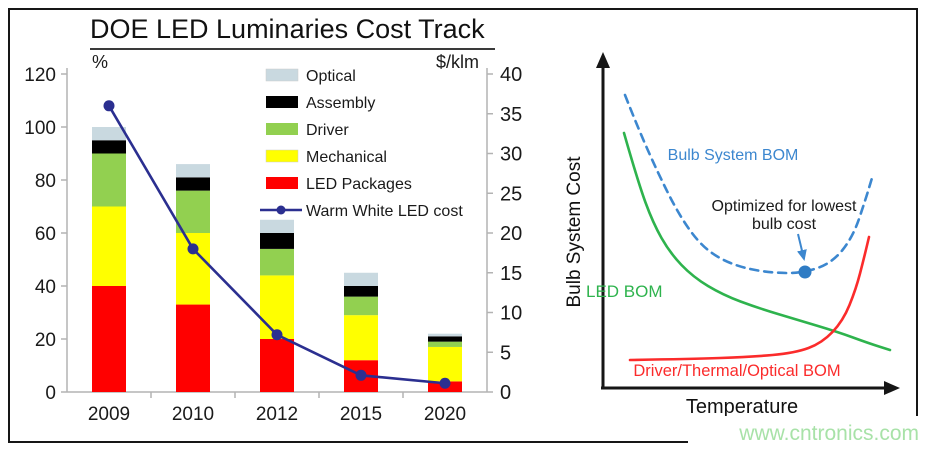 This screenshot has width=925, height=451. I want to click on right-tick-label: 35, so click(511, 115).